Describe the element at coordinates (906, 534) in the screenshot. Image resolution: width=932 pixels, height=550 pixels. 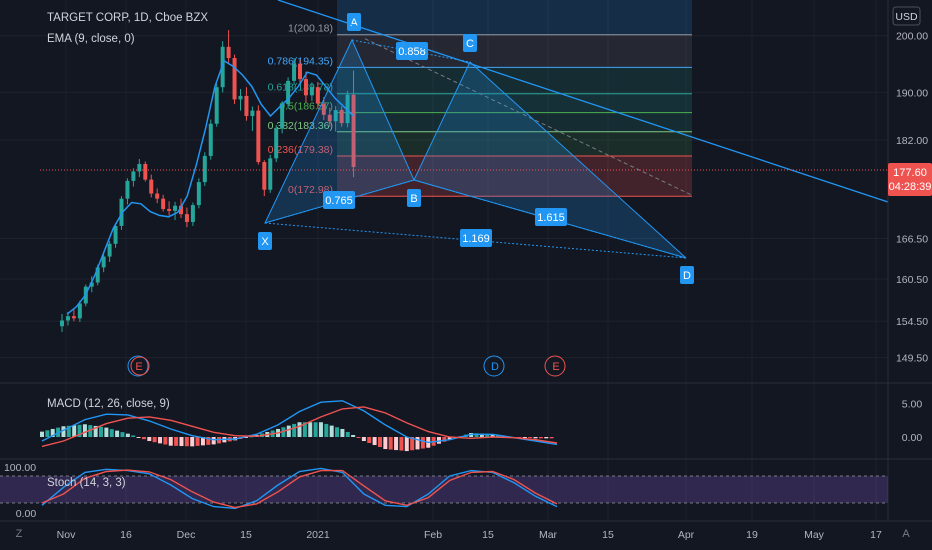
I see `auto-scale-button: A` at that location.